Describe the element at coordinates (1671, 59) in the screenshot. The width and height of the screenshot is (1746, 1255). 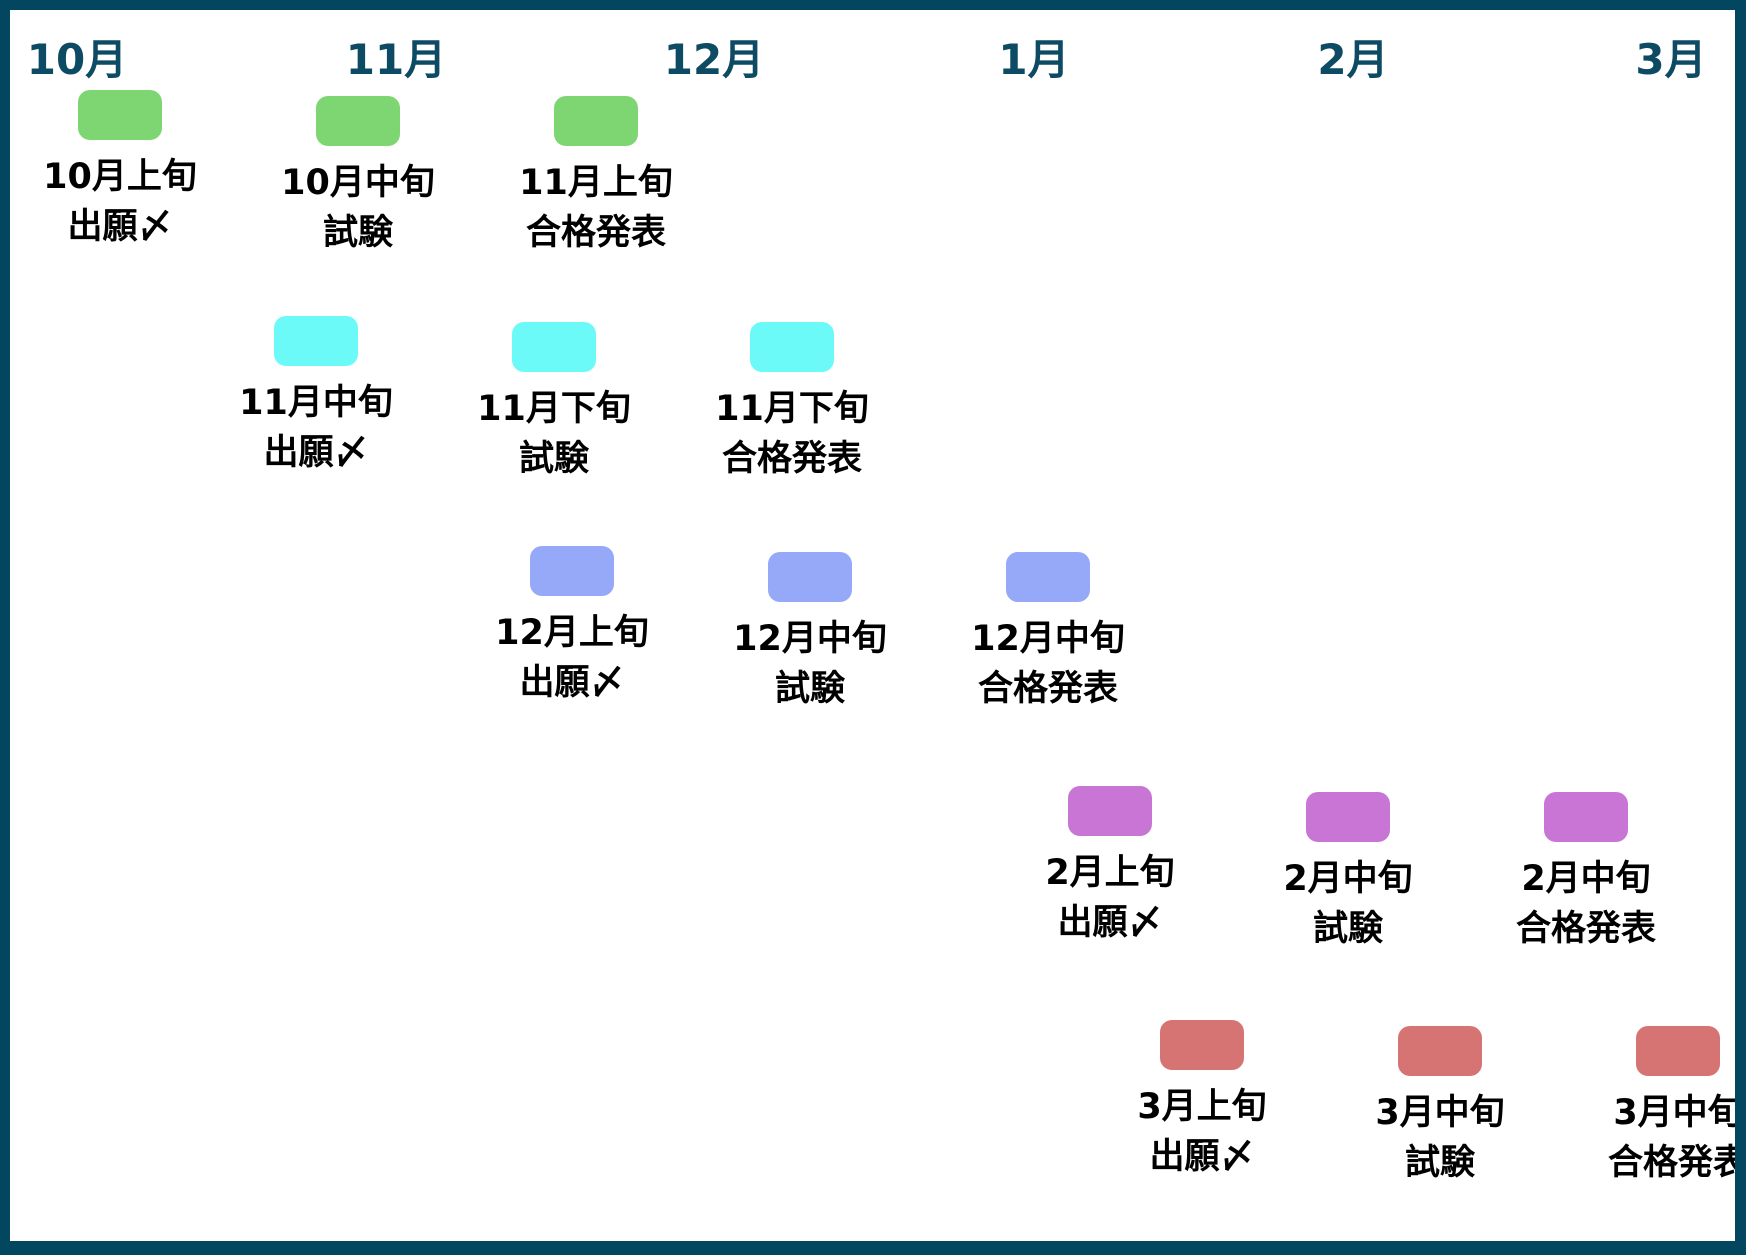
I see `month-header: 3月` at that location.